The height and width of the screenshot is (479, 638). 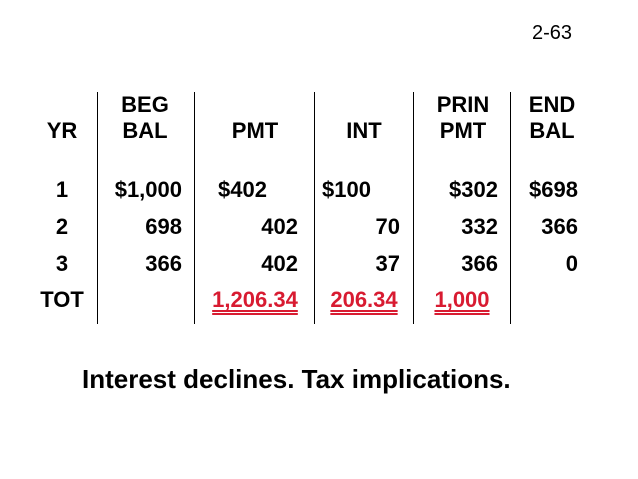 What do you see at coordinates (62, 130) in the screenshot?
I see `header-yr: YR` at bounding box center [62, 130].